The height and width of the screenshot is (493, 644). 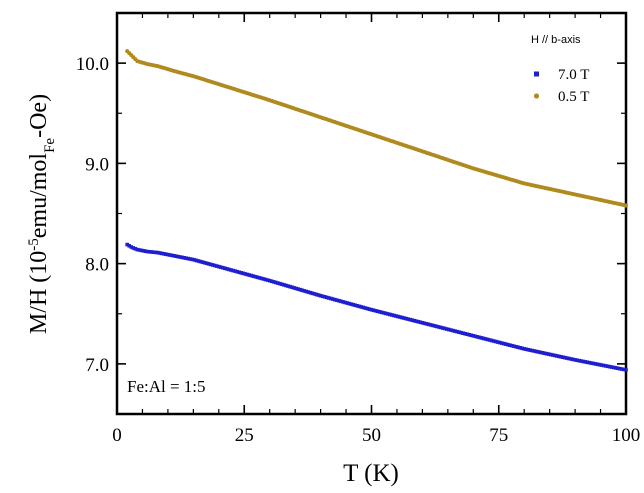 What do you see at coordinates (371, 435) in the screenshot?
I see `x-tick-label: 50` at bounding box center [371, 435].